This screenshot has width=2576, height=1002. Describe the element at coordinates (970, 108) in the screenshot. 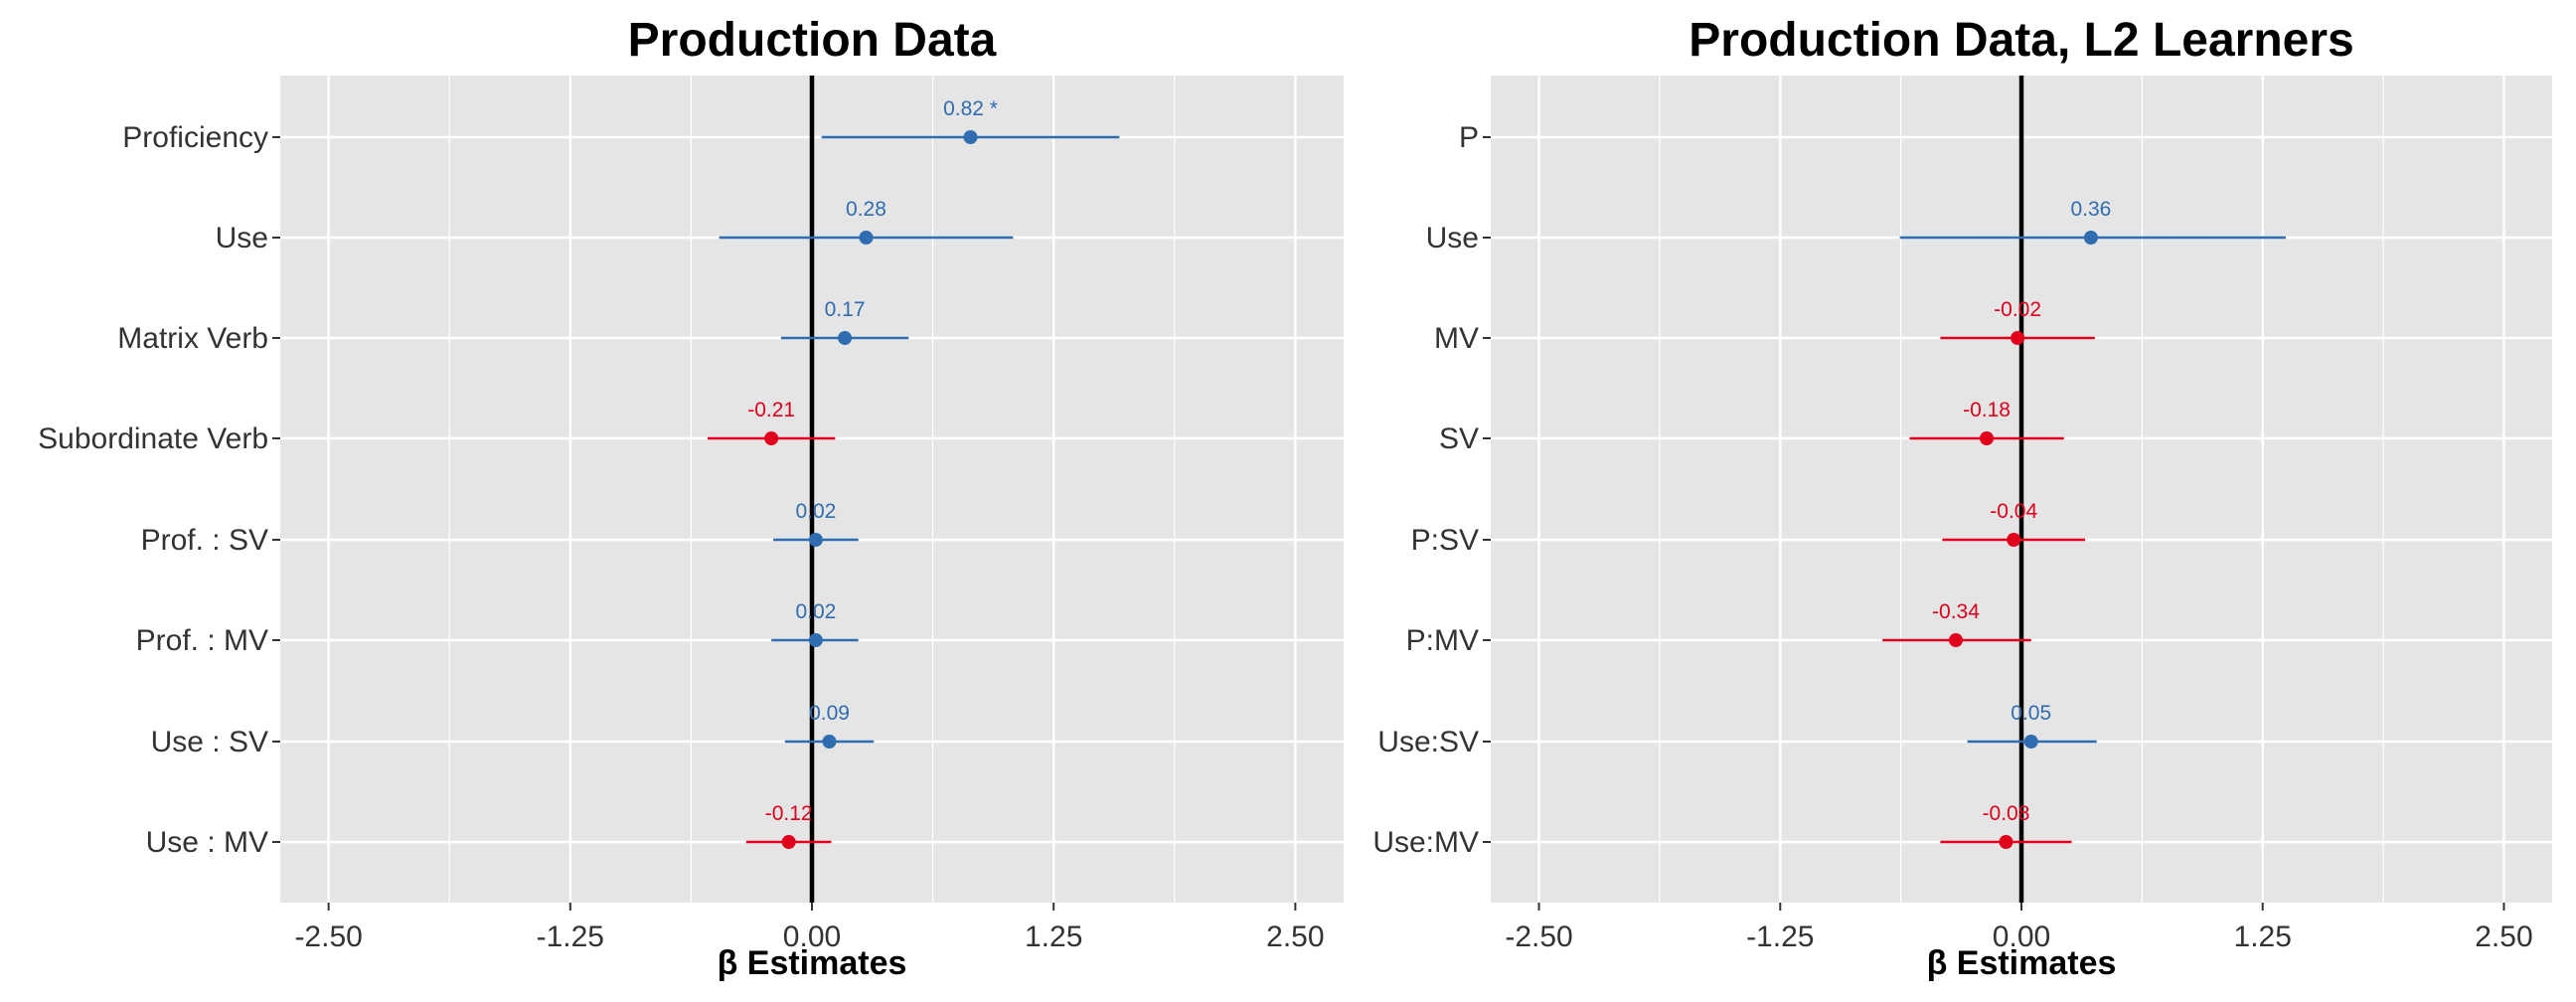

I see `estimate-label-proficiency: 0.82 *` at that location.